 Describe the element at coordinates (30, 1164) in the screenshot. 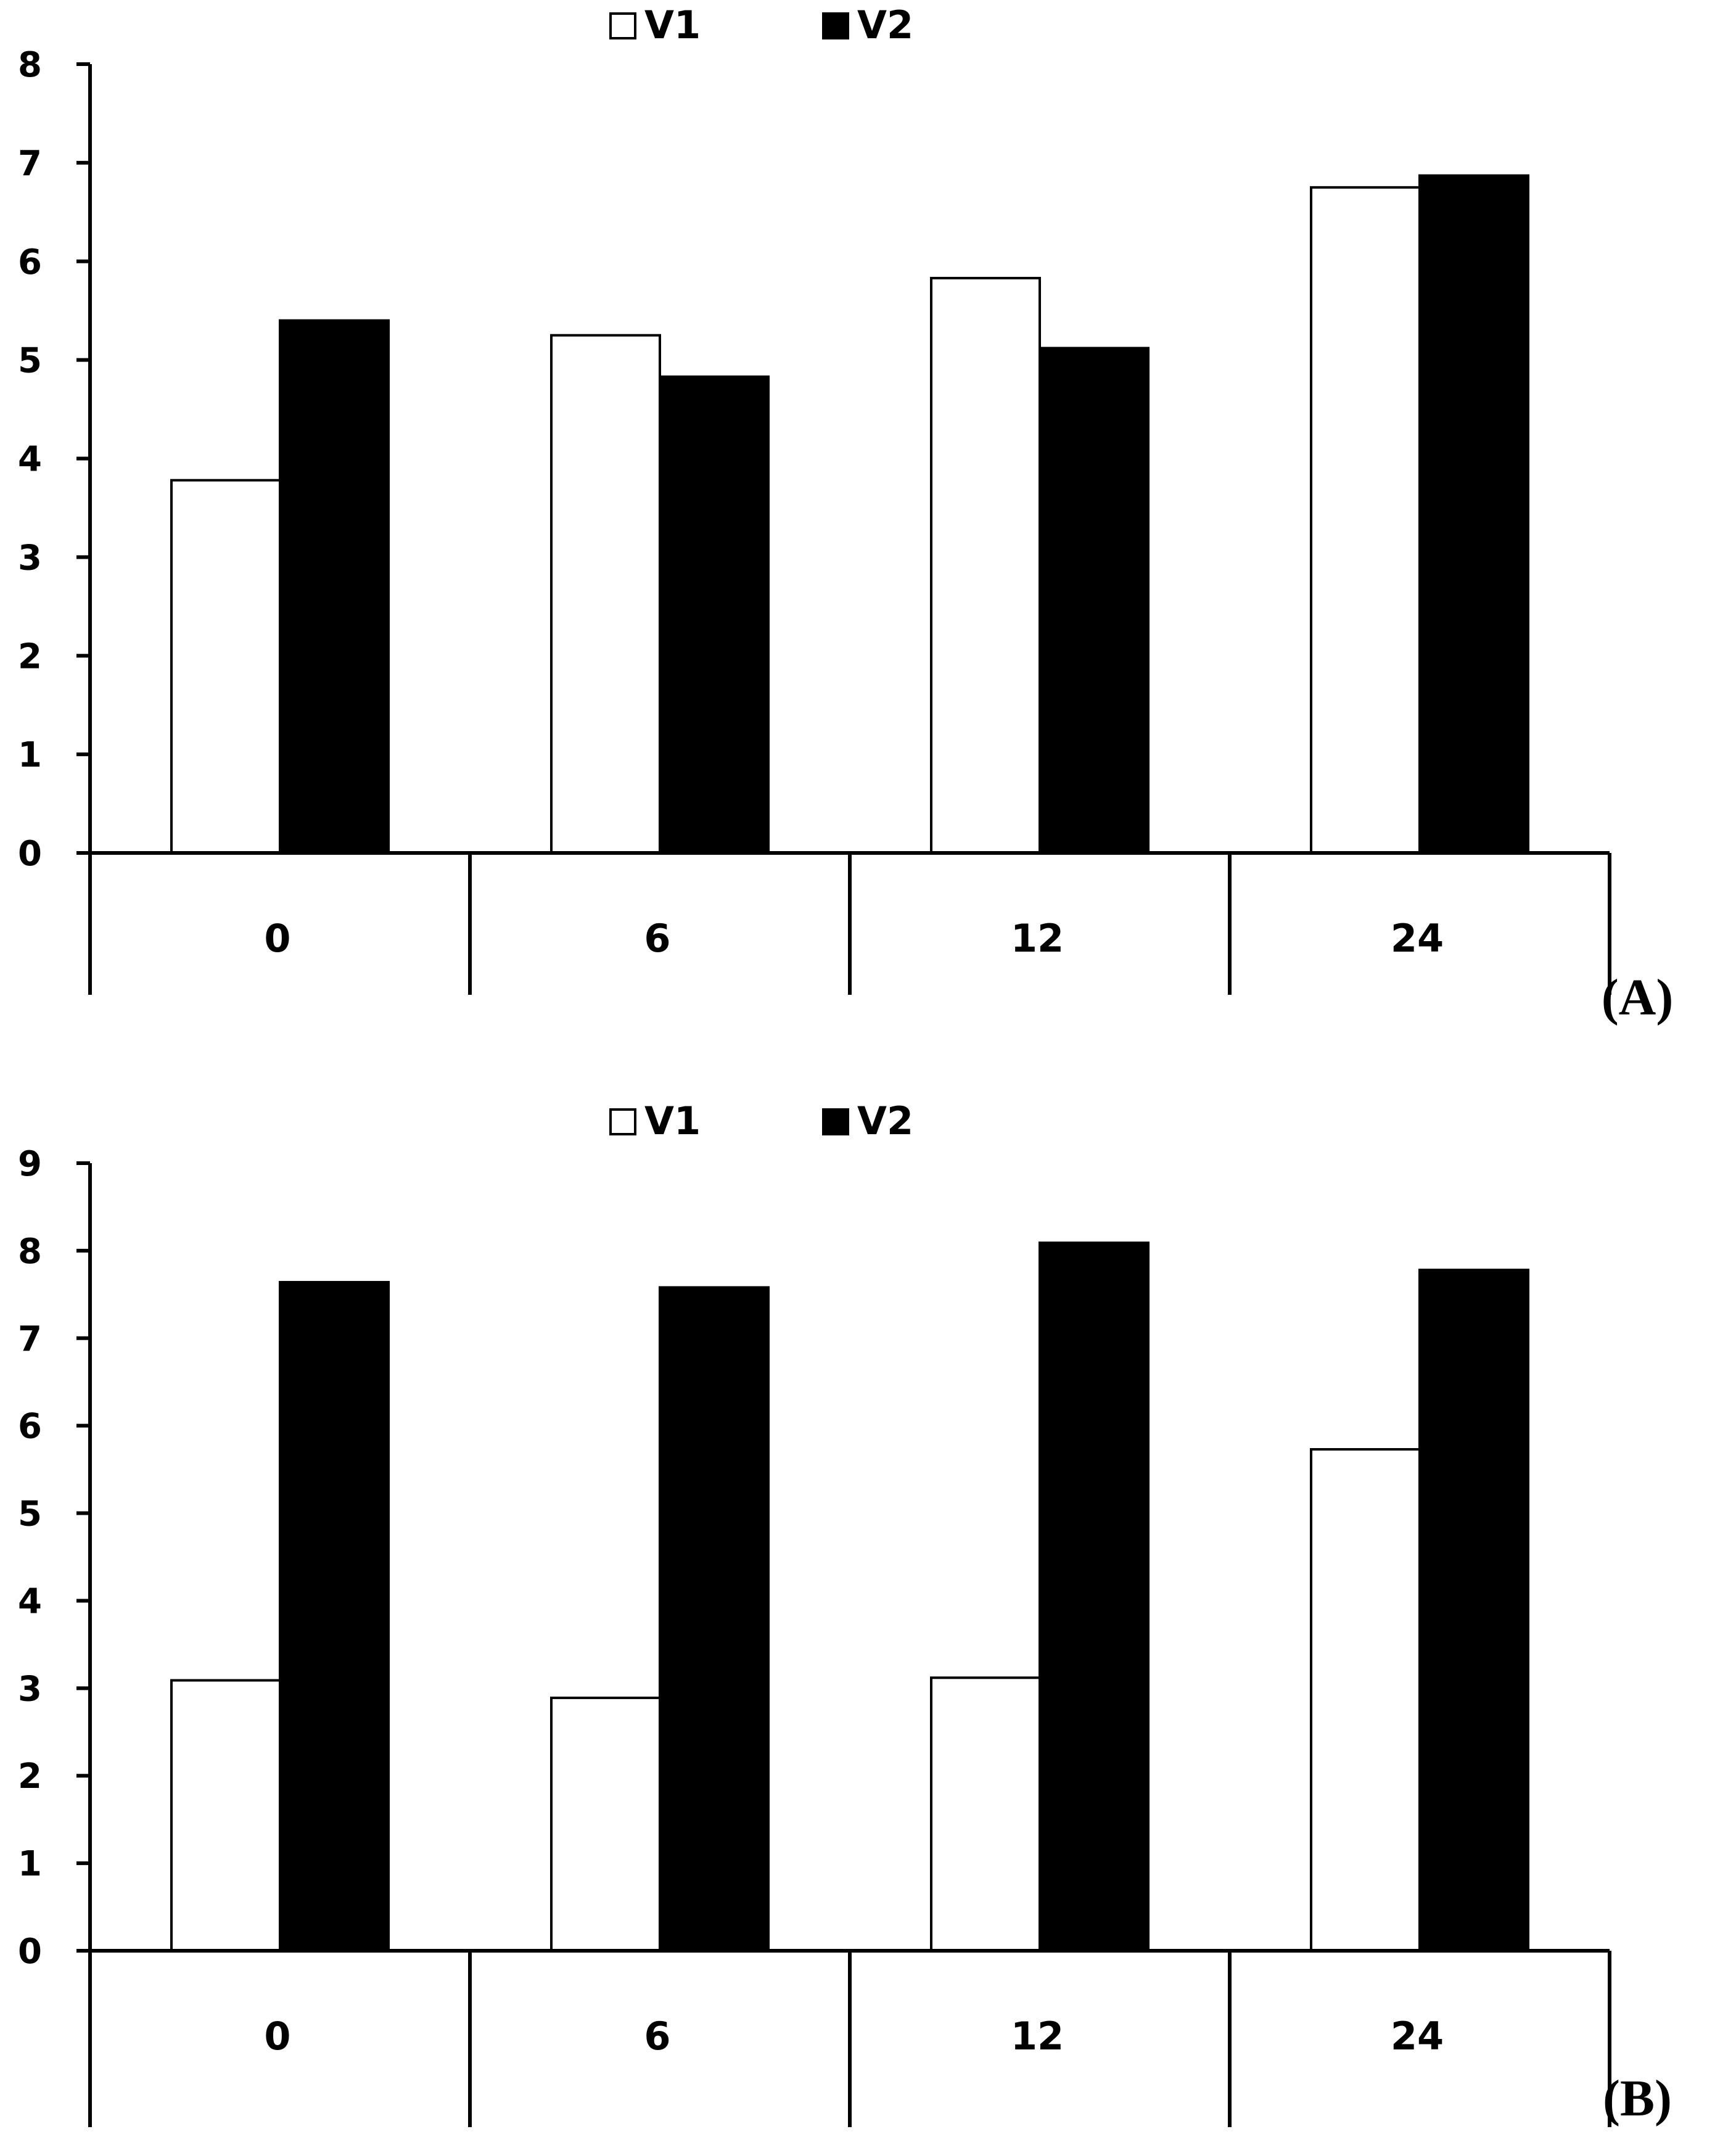

I see `y-tick-label-9: 9` at that location.